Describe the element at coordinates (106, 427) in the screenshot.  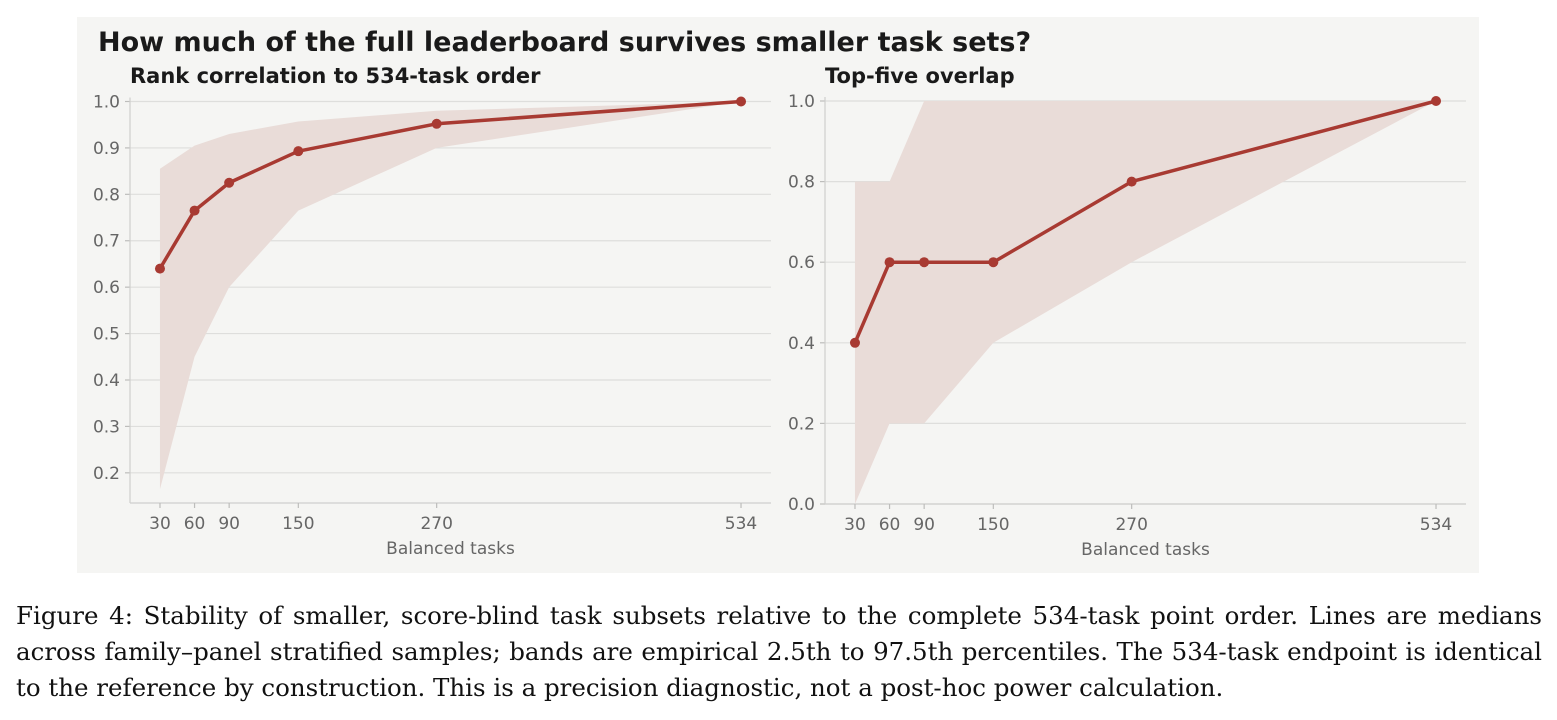
I see `y-tick-label: 0.3` at that location.